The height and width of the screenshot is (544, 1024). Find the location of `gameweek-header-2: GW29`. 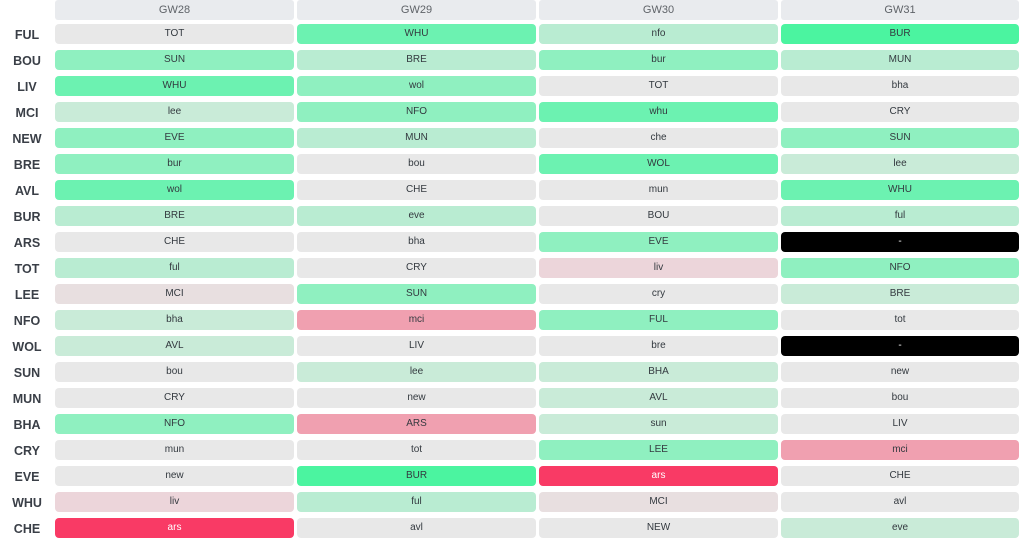

gameweek-header-2: GW29 is located at coordinates (416, 10).